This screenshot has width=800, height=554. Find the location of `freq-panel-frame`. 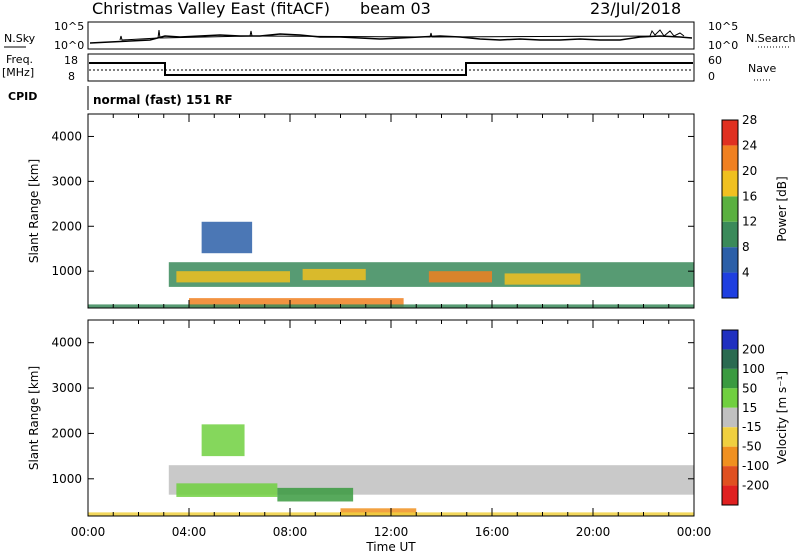

freq-panel-frame is located at coordinates (391, 67).